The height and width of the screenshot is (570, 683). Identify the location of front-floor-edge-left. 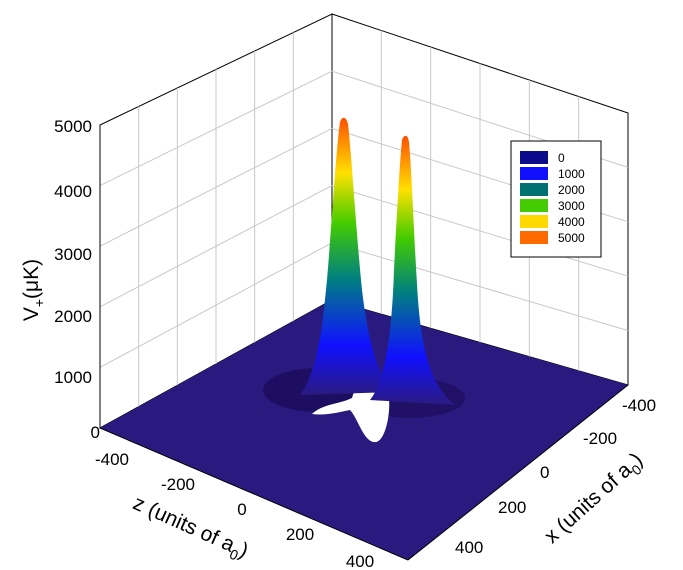
(254, 494).